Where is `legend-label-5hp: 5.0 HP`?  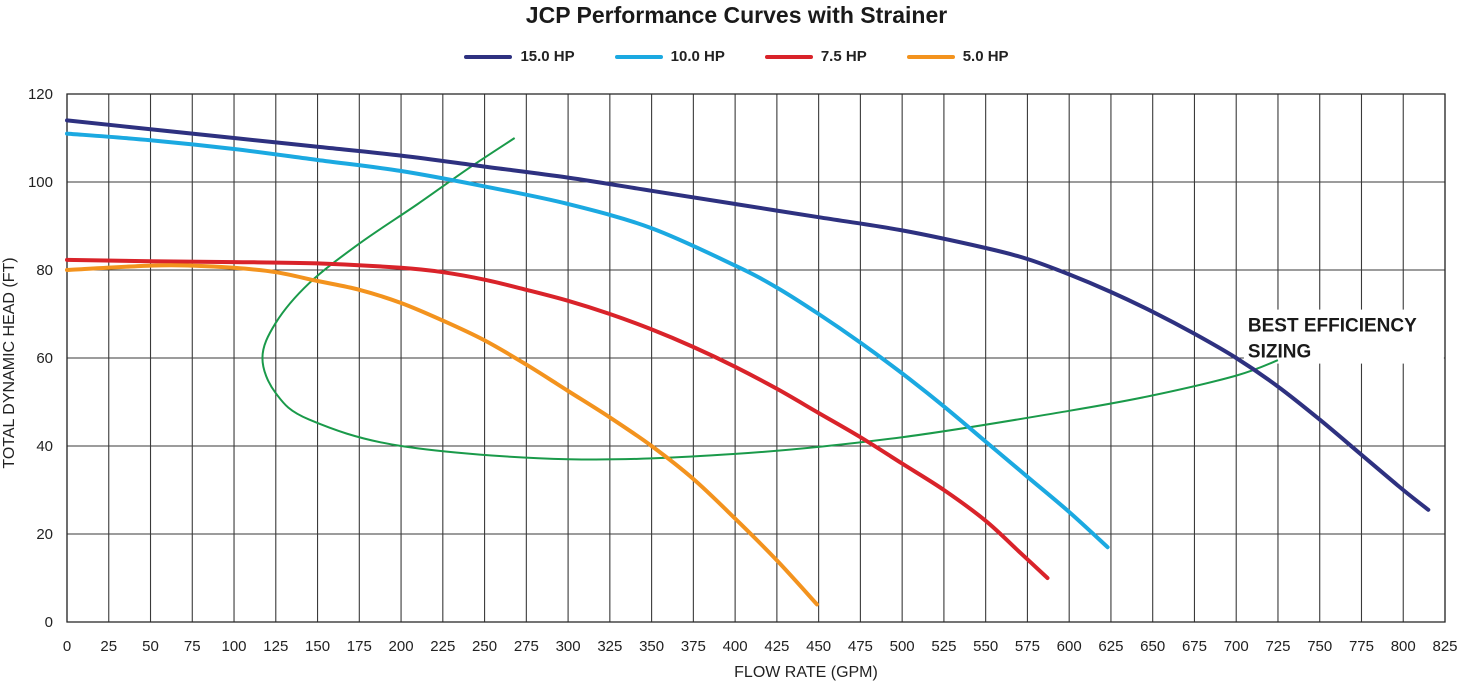
legend-label-5hp: 5.0 HP is located at coordinates (985, 56).